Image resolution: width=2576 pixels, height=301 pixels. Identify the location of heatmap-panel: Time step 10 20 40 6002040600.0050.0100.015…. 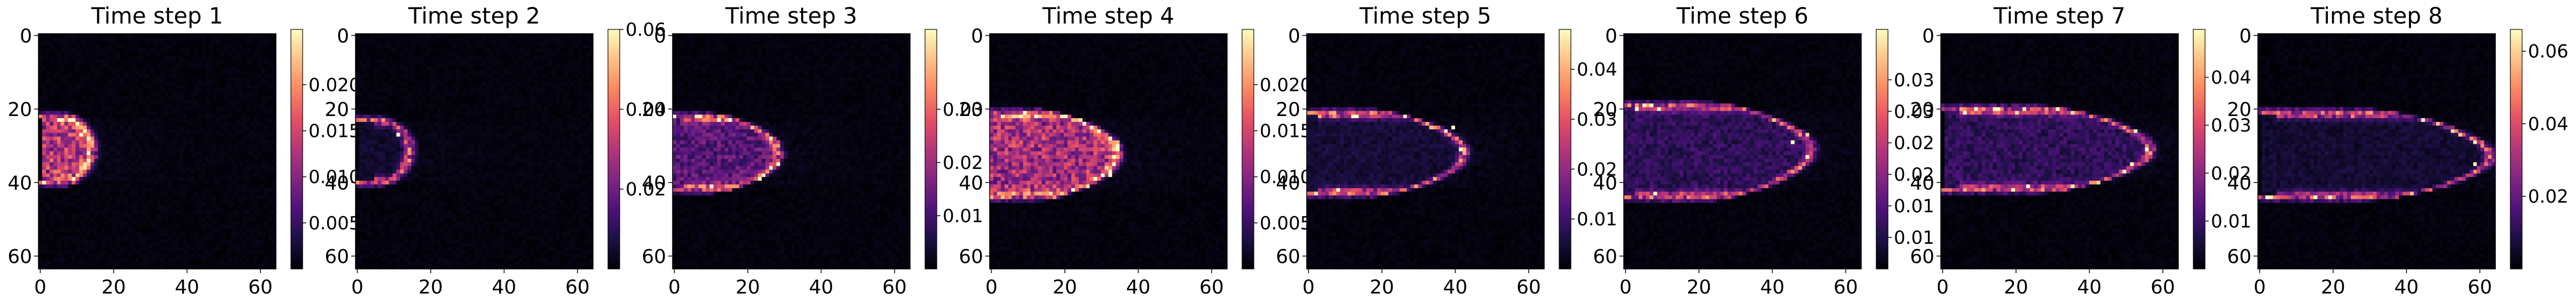
(183, 150).